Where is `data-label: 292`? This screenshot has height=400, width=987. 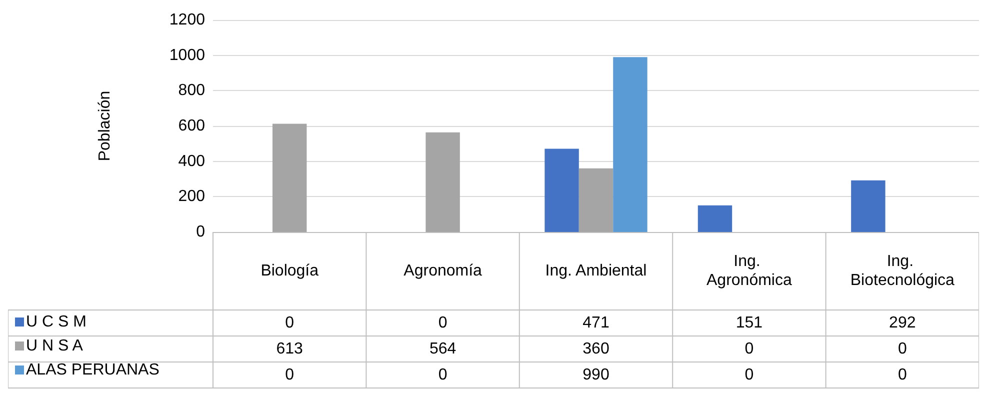
data-label: 292 is located at coordinates (902, 323).